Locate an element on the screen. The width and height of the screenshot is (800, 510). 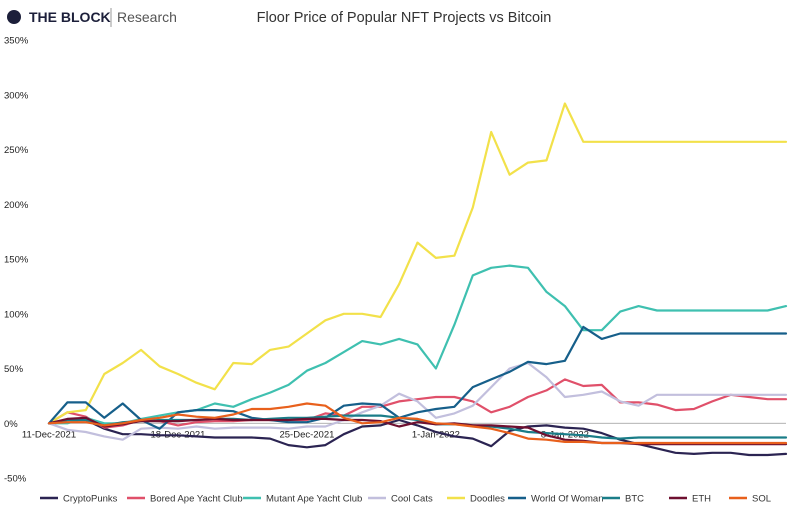
legend-label: World Of Woman is located at coordinates (567, 499).